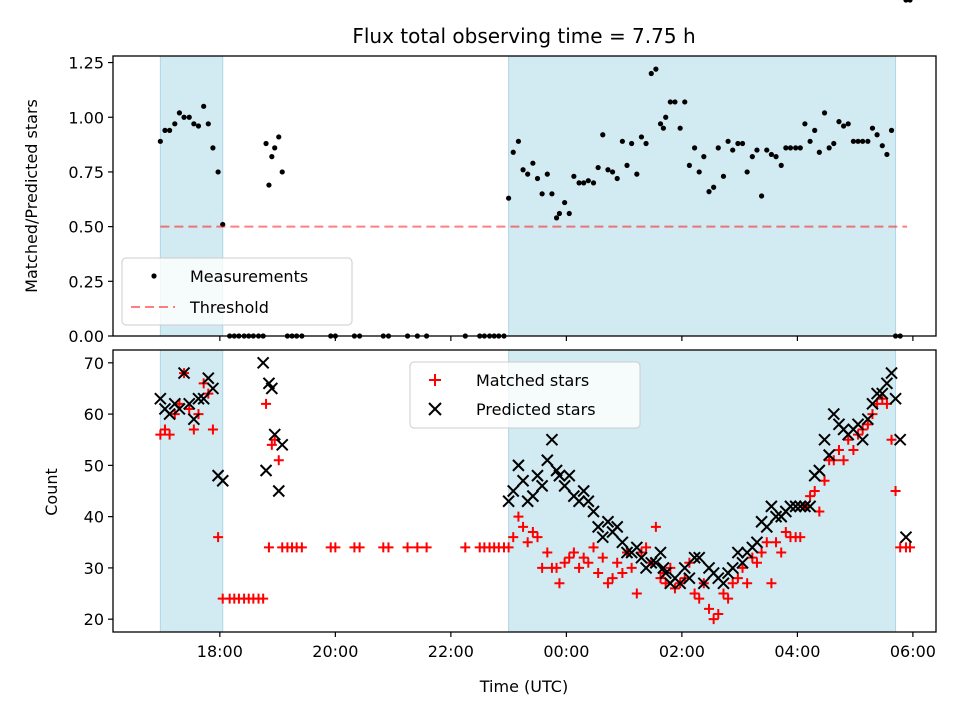 The height and width of the screenshot is (720, 960). What do you see at coordinates (94, 568) in the screenshot?
I see `bottom-y-tick-label: 30` at bounding box center [94, 568].